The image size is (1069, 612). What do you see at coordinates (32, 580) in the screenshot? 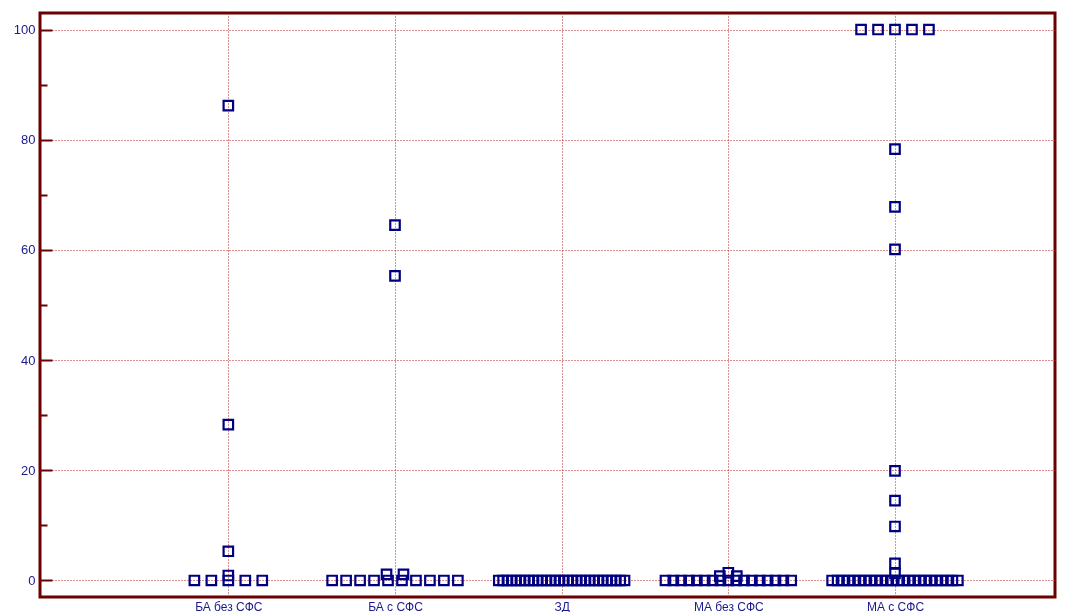
I see `y-tick-label: 0` at bounding box center [32, 580].